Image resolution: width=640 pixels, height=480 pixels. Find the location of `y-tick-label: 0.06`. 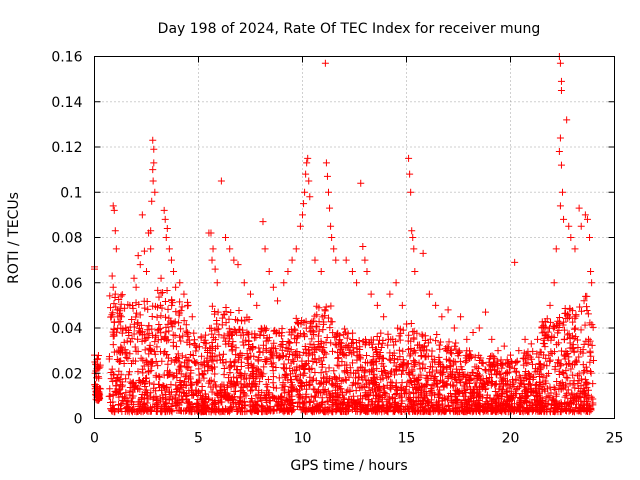

y-tick-label: 0.06 is located at coordinates (66, 284).